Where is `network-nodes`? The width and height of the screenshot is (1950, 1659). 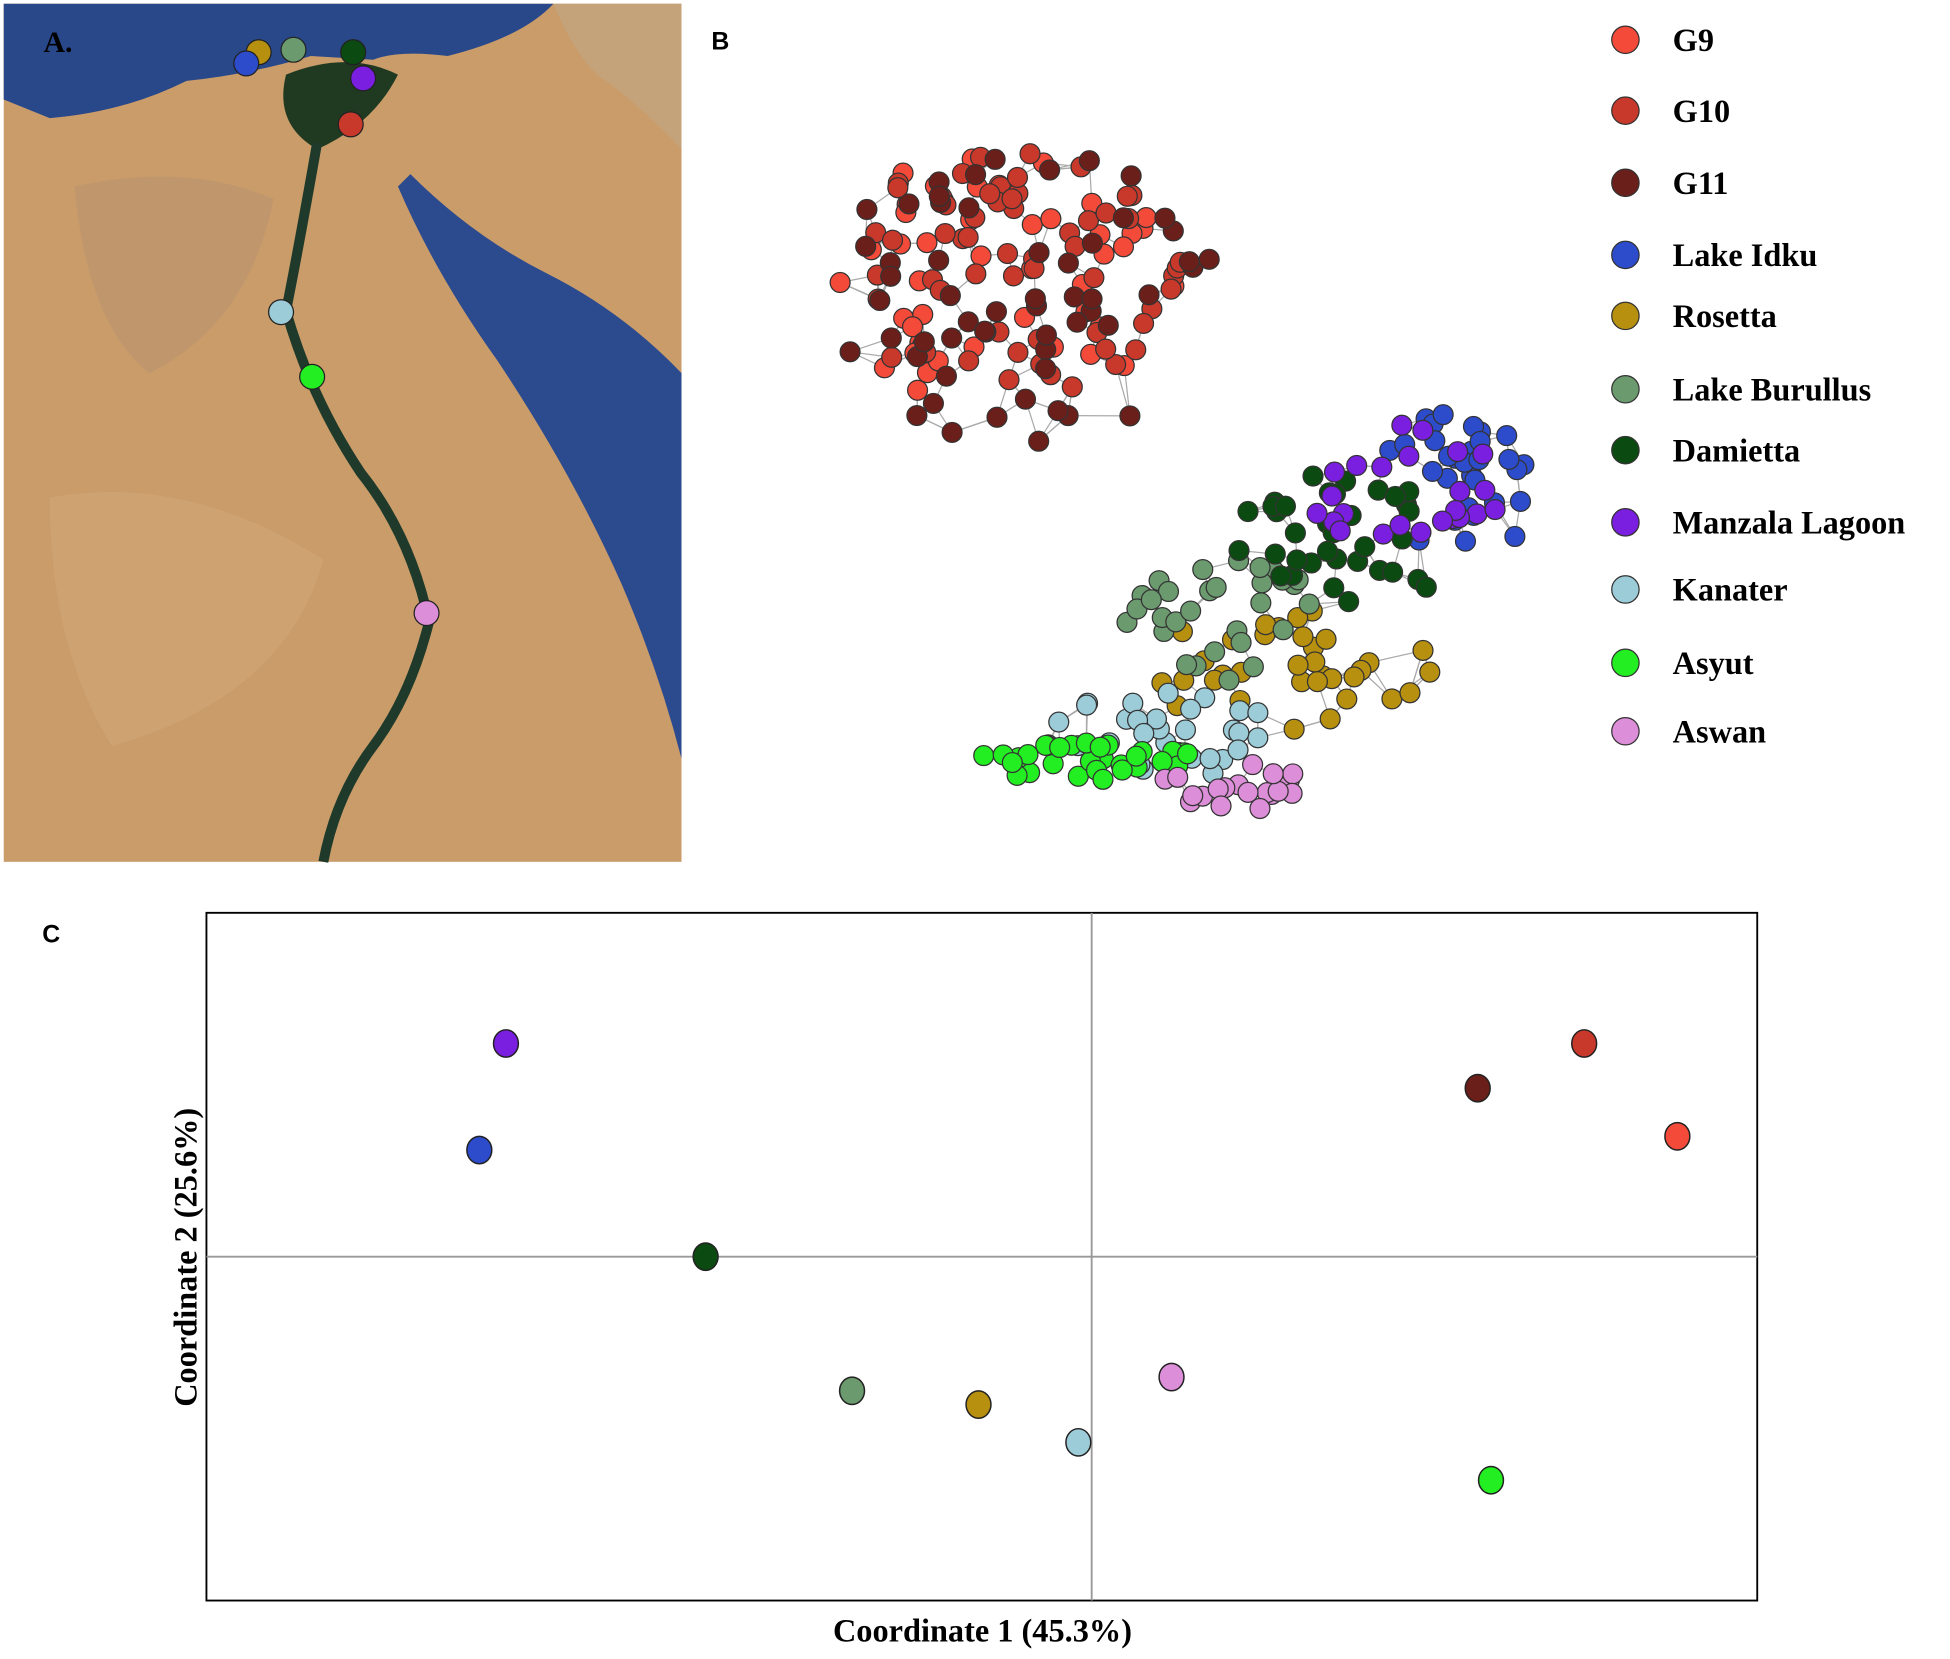
network-nodes is located at coordinates (1182, 481).